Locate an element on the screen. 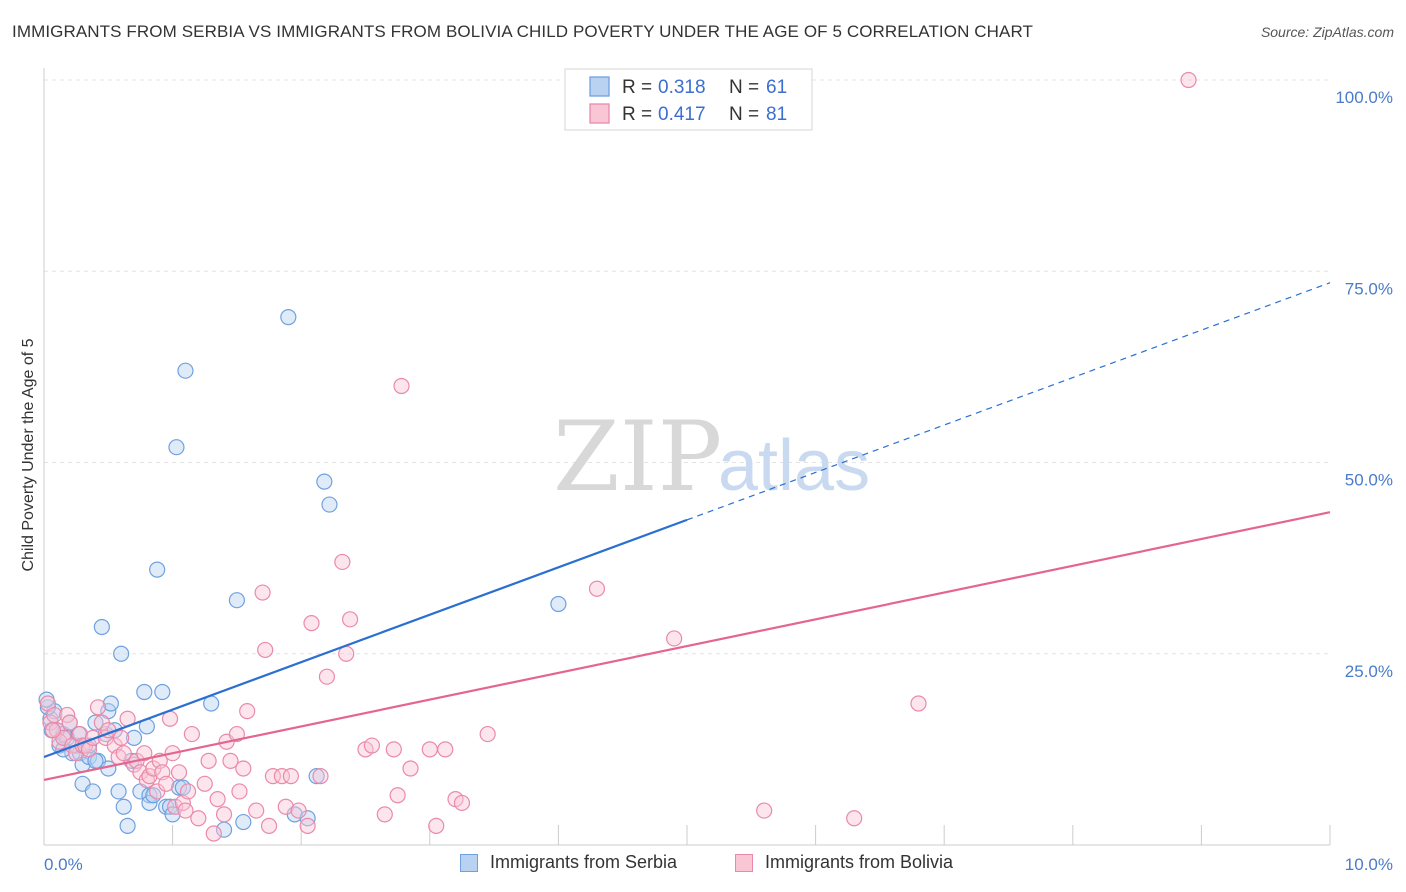 The width and height of the screenshot is (1406, 892). source-label: Source: ZipAtlas.com is located at coordinates (1327, 32).